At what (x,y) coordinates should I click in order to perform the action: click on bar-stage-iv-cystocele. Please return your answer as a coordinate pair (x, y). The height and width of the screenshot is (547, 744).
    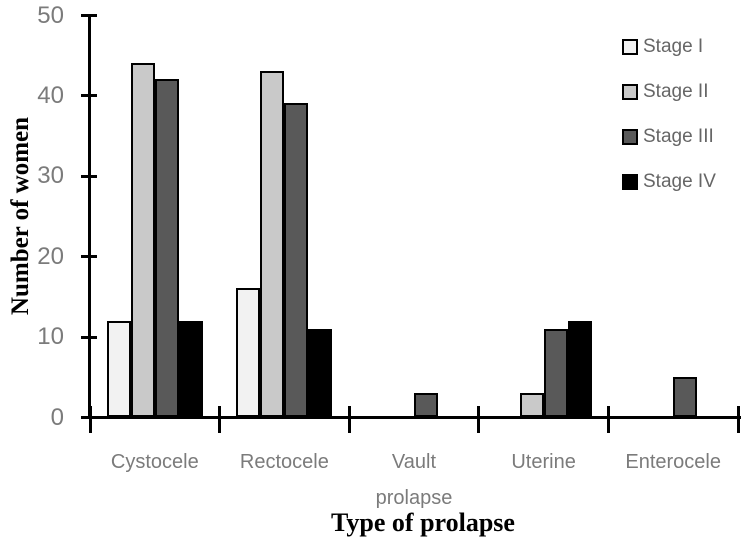
    Looking at the image, I should click on (190, 369).